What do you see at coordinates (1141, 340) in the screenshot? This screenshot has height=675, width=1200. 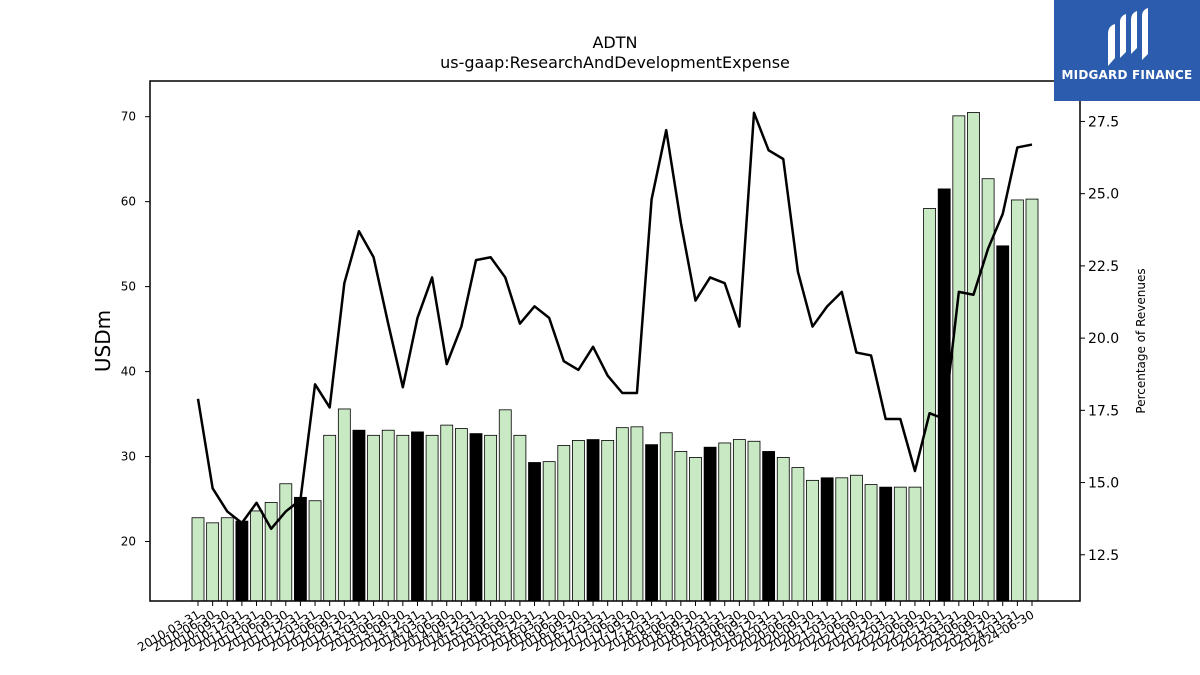 I see `y2-axis-label: Percentage of Revenues` at bounding box center [1141, 340].